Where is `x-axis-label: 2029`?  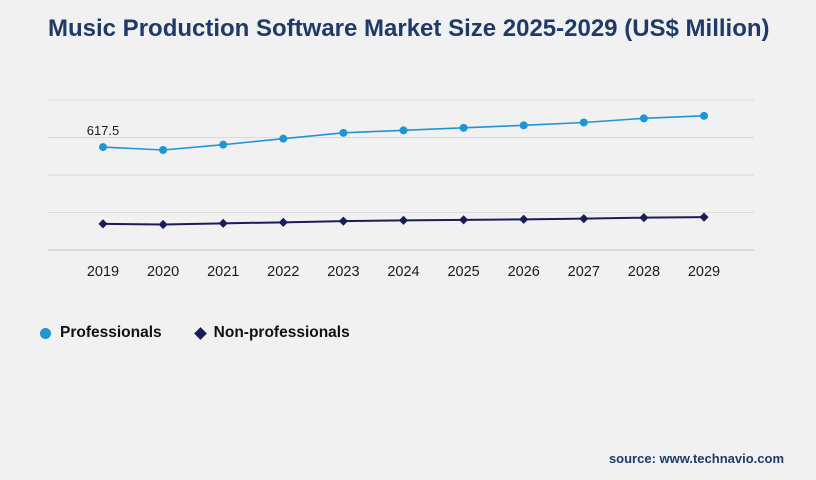 x-axis-label: 2029 is located at coordinates (704, 272).